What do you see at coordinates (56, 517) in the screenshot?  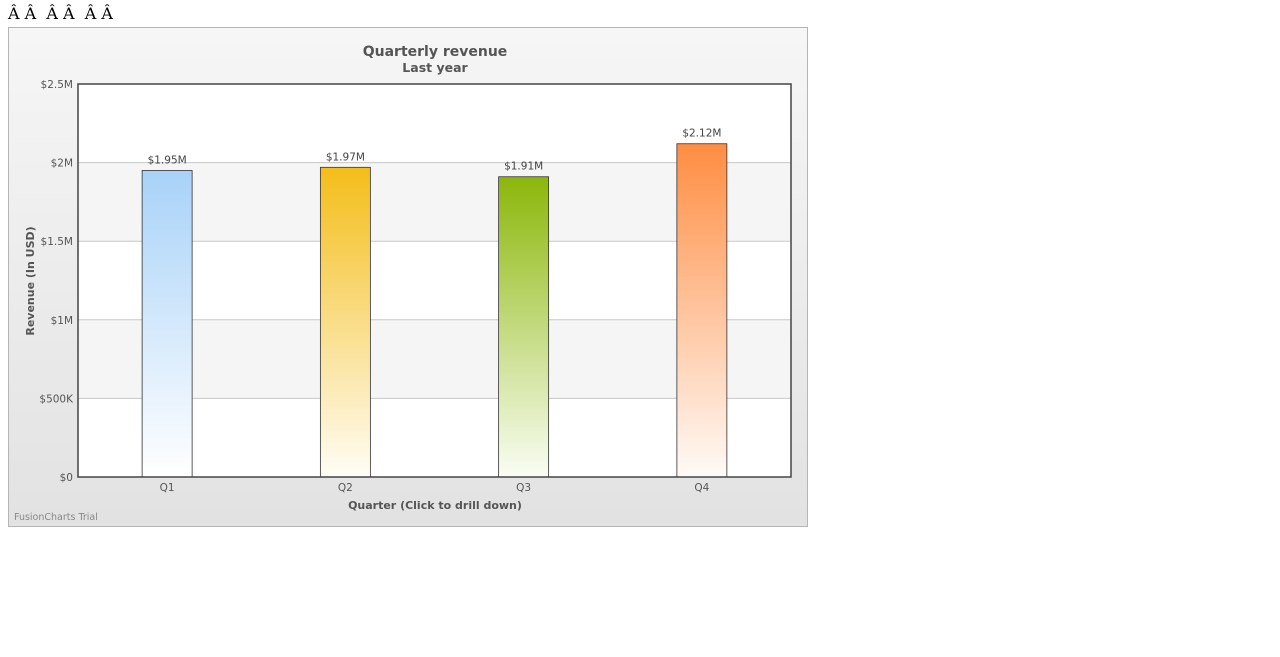 I see `watermark-label: FusionCharts Trial` at bounding box center [56, 517].